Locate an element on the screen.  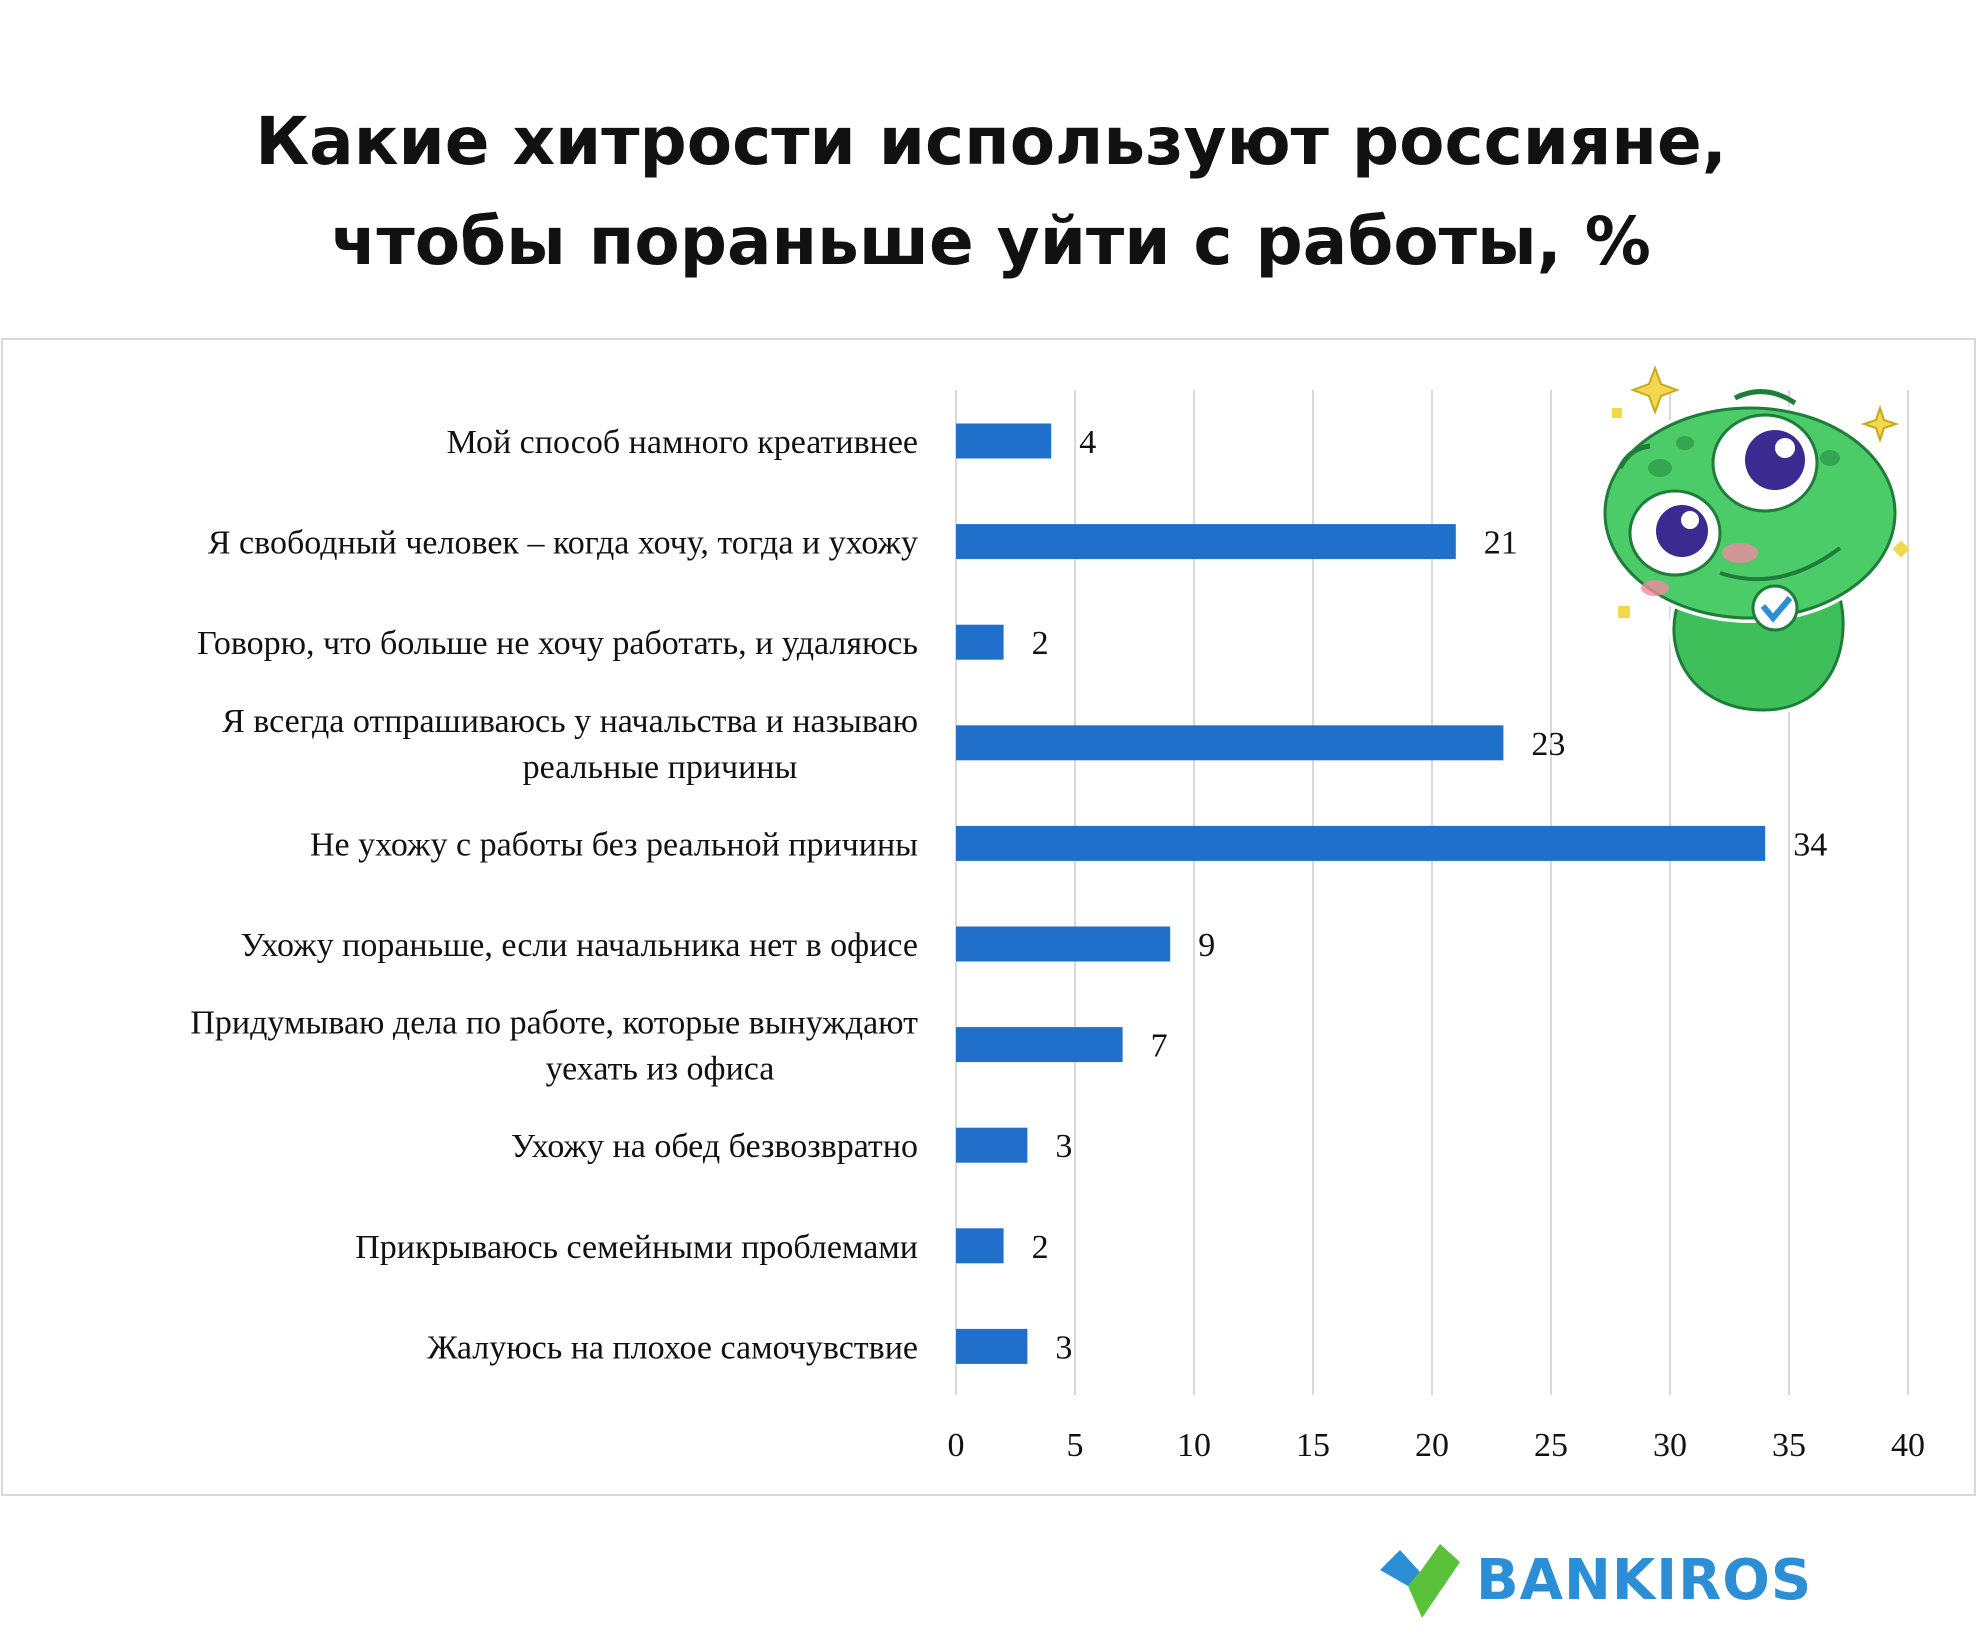
data-label: 23 is located at coordinates (1548, 744).